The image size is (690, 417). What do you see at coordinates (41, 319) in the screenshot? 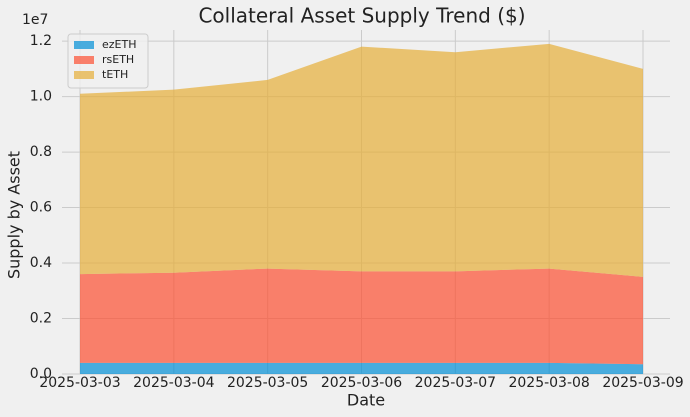
I see `y-tick-label: 0.2` at bounding box center [41, 319].